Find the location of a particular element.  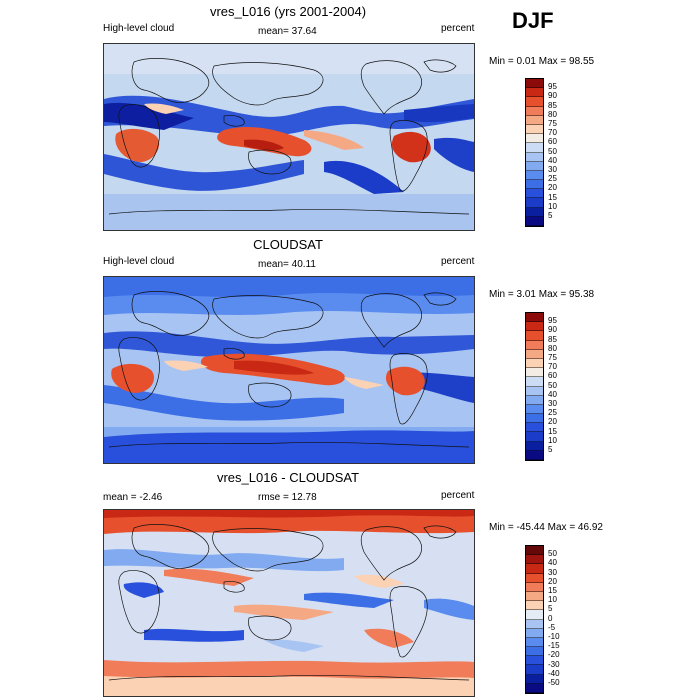

panel2-minmax: Min = 3.01 Max = 95.38 is located at coordinates (542, 294).